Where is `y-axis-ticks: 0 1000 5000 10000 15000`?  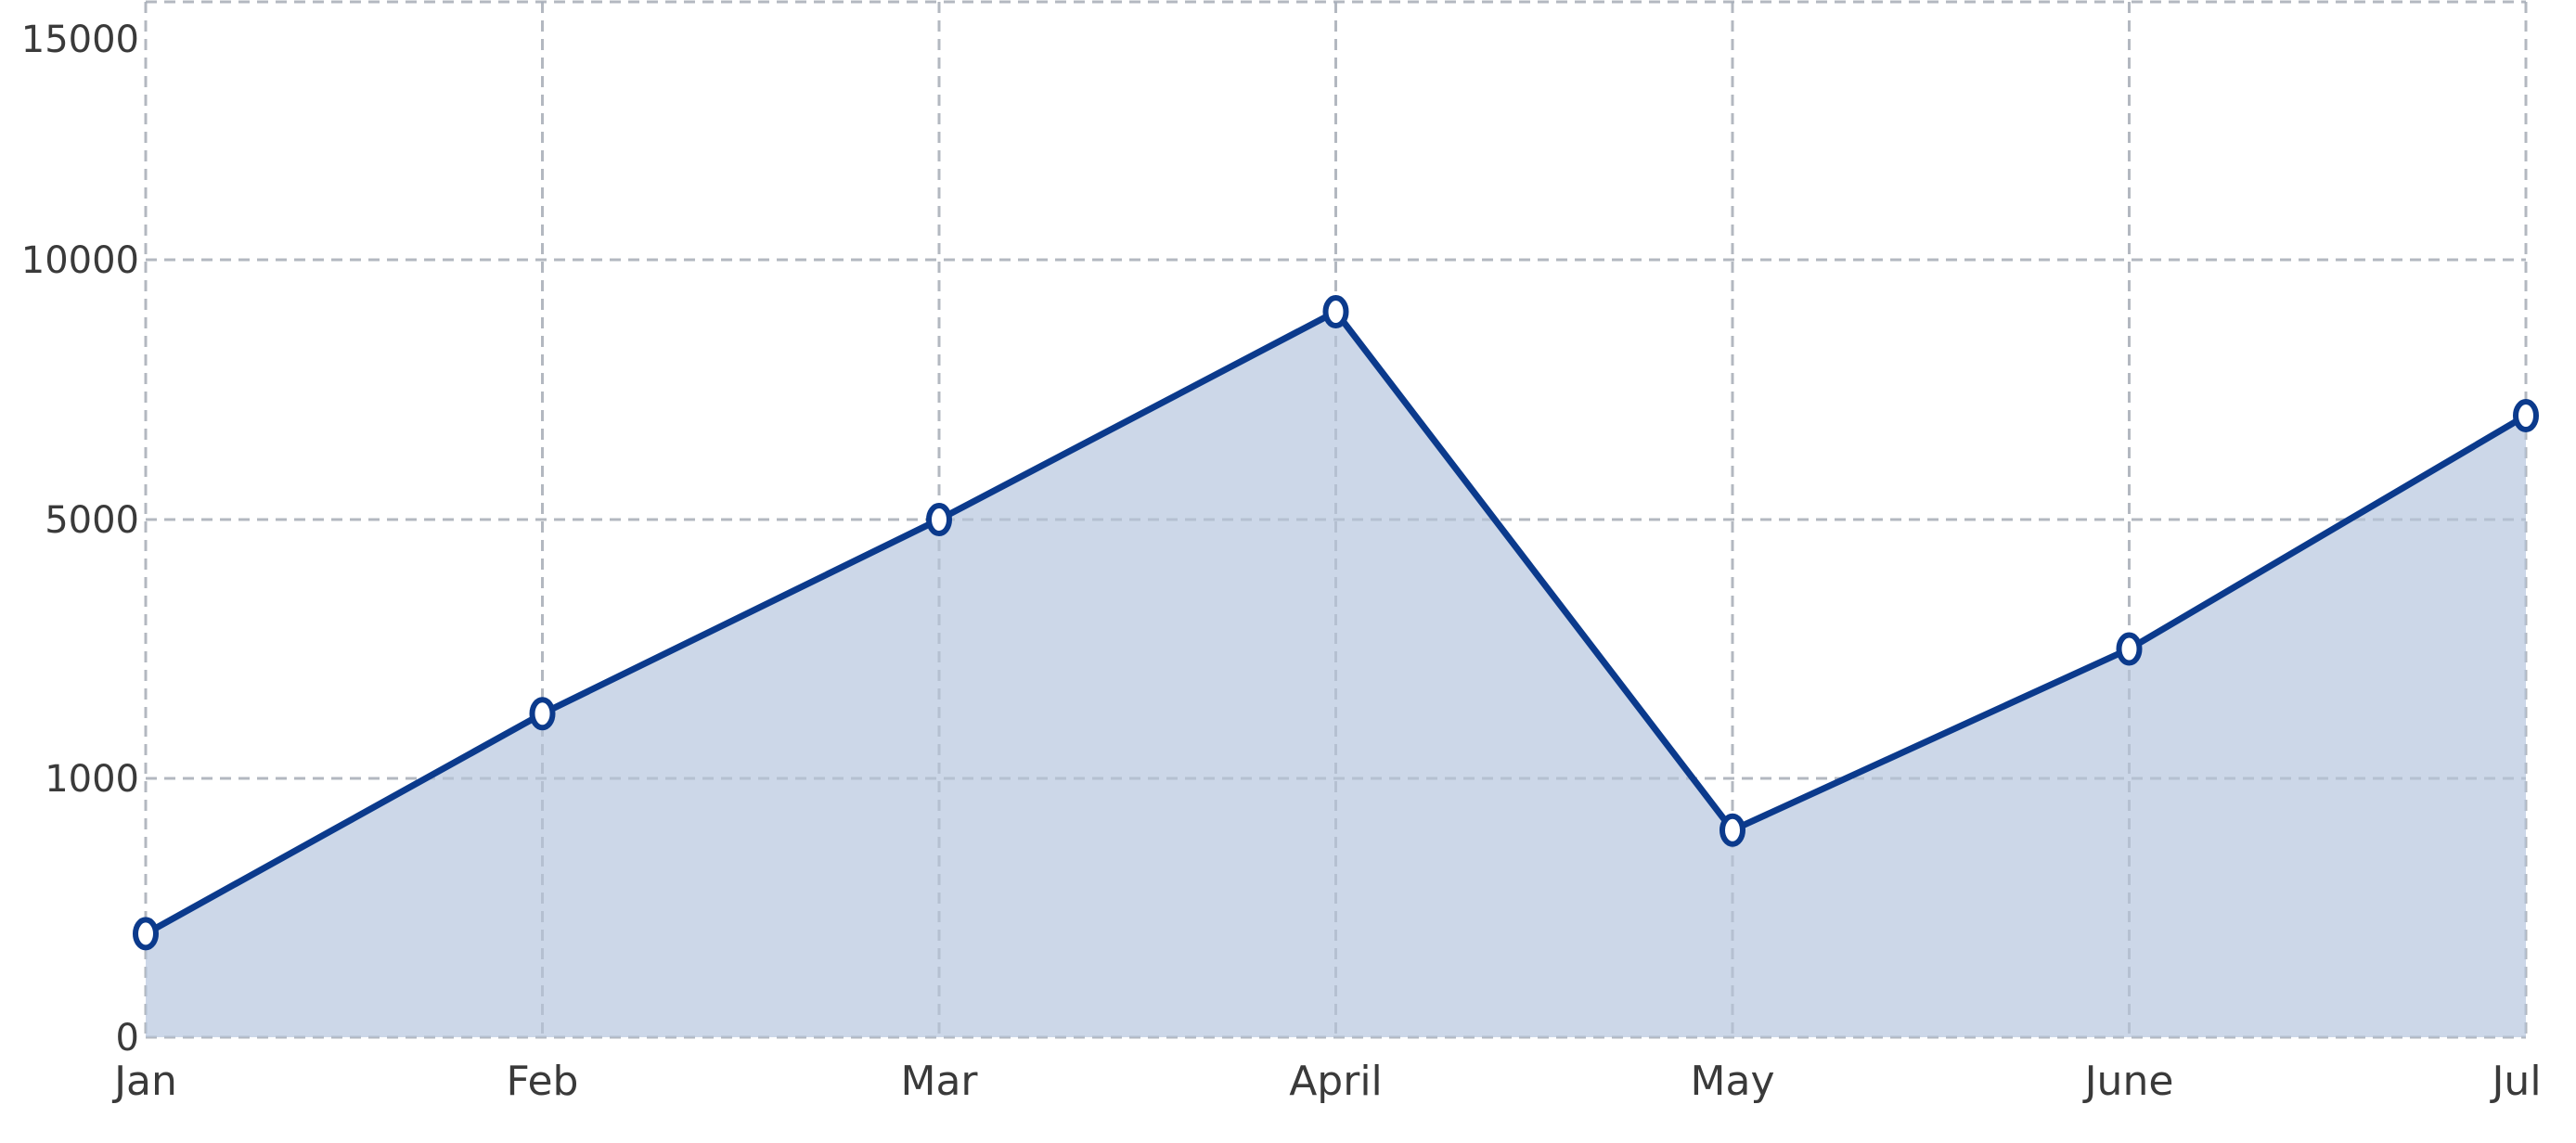
y-axis-ticks: 0 1000 5000 10000 15000 is located at coordinates (80, 539).